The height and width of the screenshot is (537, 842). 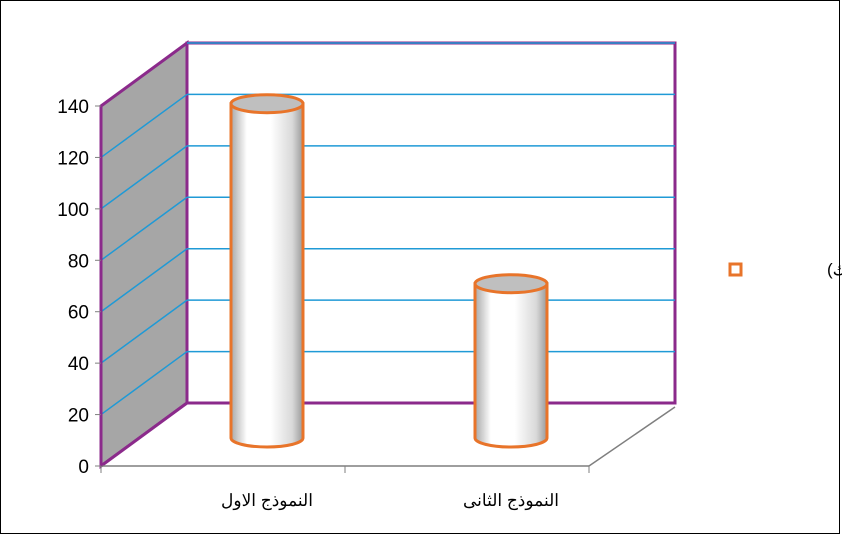 I want to click on floor-left-edge, so click(x=144, y=434).